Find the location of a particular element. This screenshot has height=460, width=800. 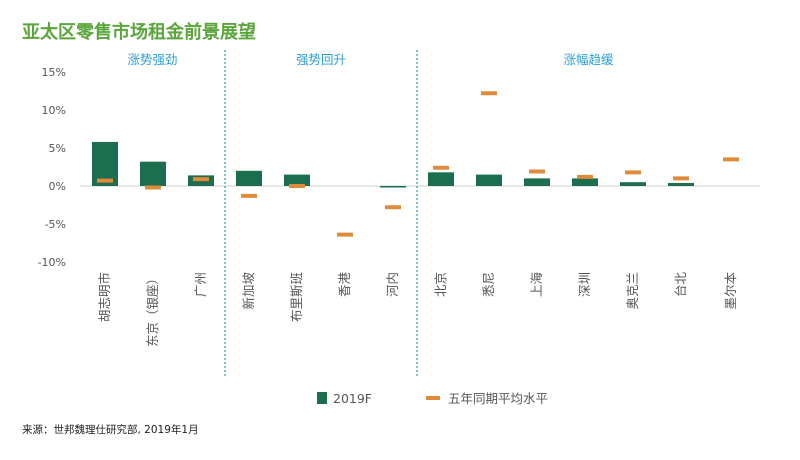

x-tick-label: 北京 is located at coordinates (440, 284).